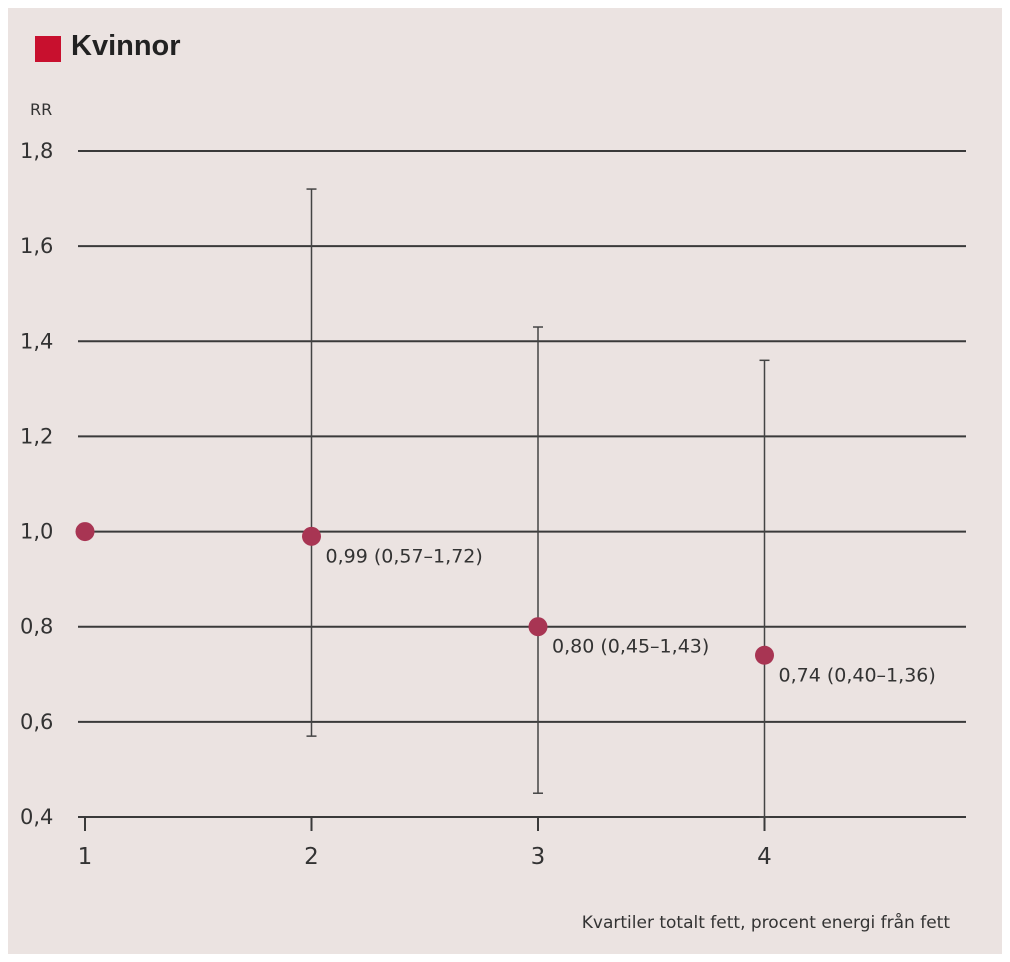 The width and height of the screenshot is (1010, 962). What do you see at coordinates (36, 246) in the screenshot?
I see `y-tick-label: 1,6` at bounding box center [36, 246].